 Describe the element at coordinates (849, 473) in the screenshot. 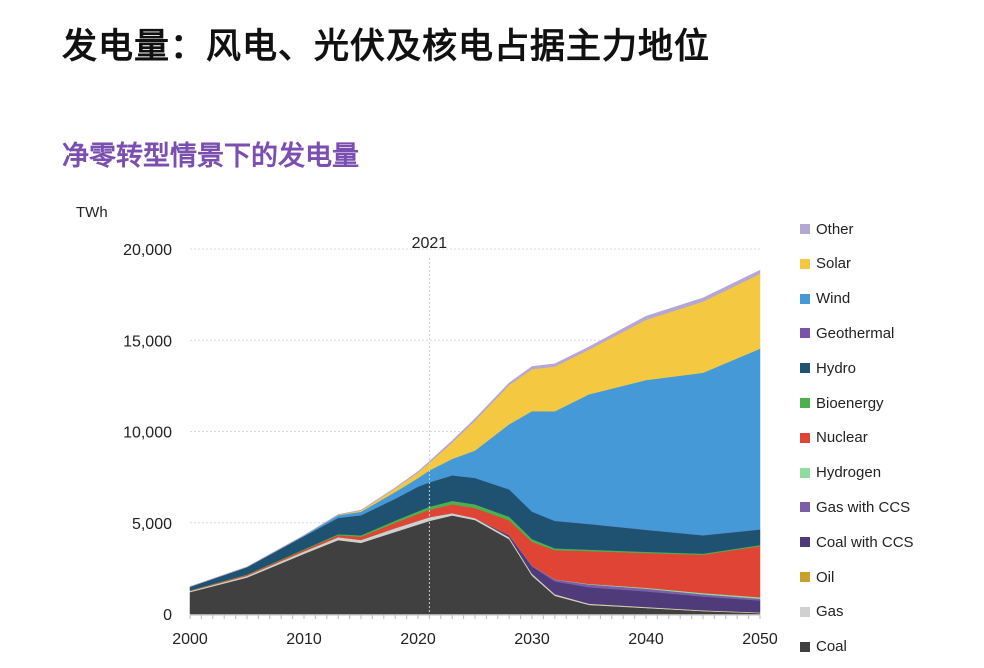

I see `legend-label: Hydrogen` at that location.